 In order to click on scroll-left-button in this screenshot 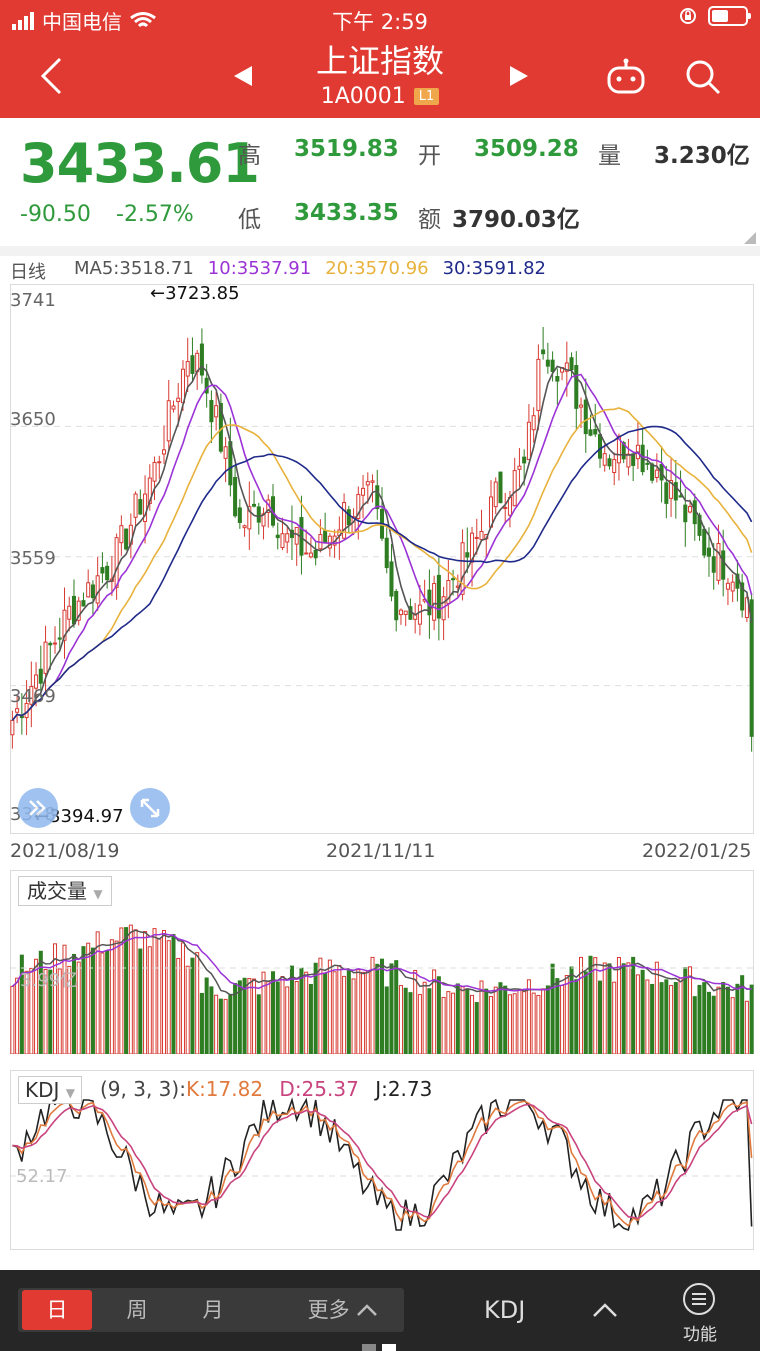, I will do `click(38, 808)`.